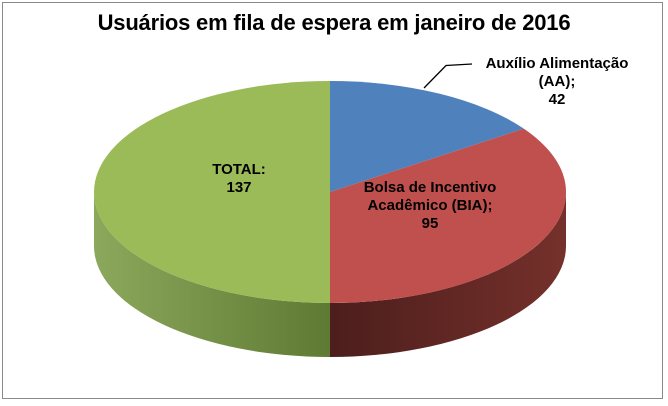 The image size is (668, 406). Describe the element at coordinates (239, 187) in the screenshot. I see `slice-value: 137` at that location.